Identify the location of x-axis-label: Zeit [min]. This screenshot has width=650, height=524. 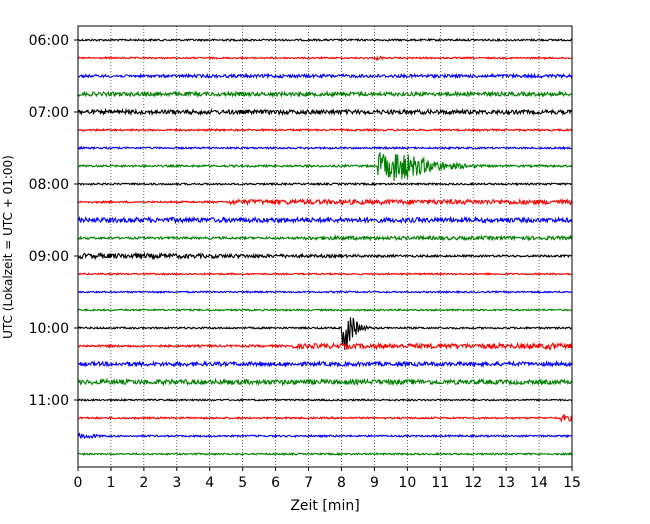
(324, 506).